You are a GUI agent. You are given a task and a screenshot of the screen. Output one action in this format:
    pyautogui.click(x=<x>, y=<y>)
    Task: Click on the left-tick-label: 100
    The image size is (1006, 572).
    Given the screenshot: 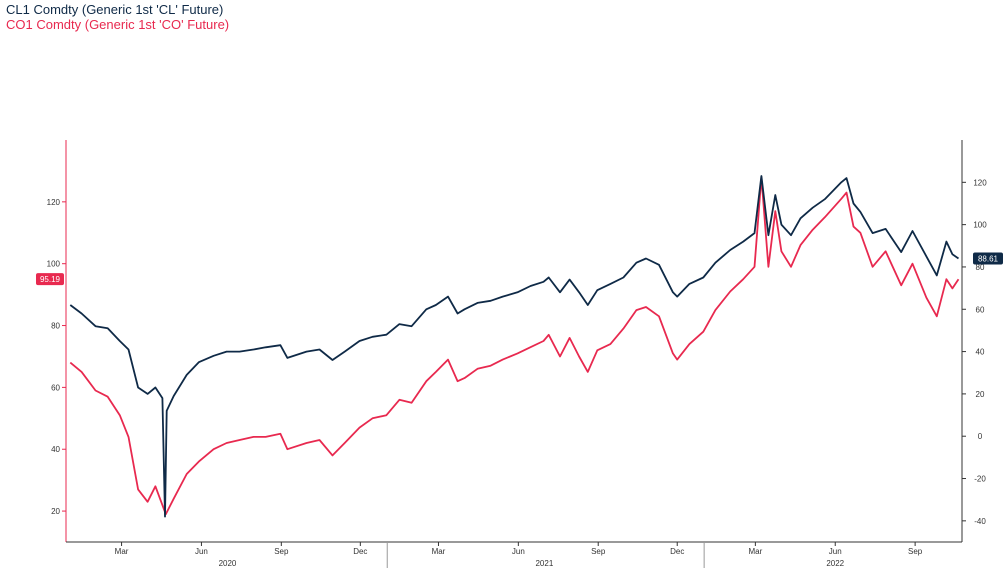 What is the action you would take?
    pyautogui.click(x=54, y=264)
    